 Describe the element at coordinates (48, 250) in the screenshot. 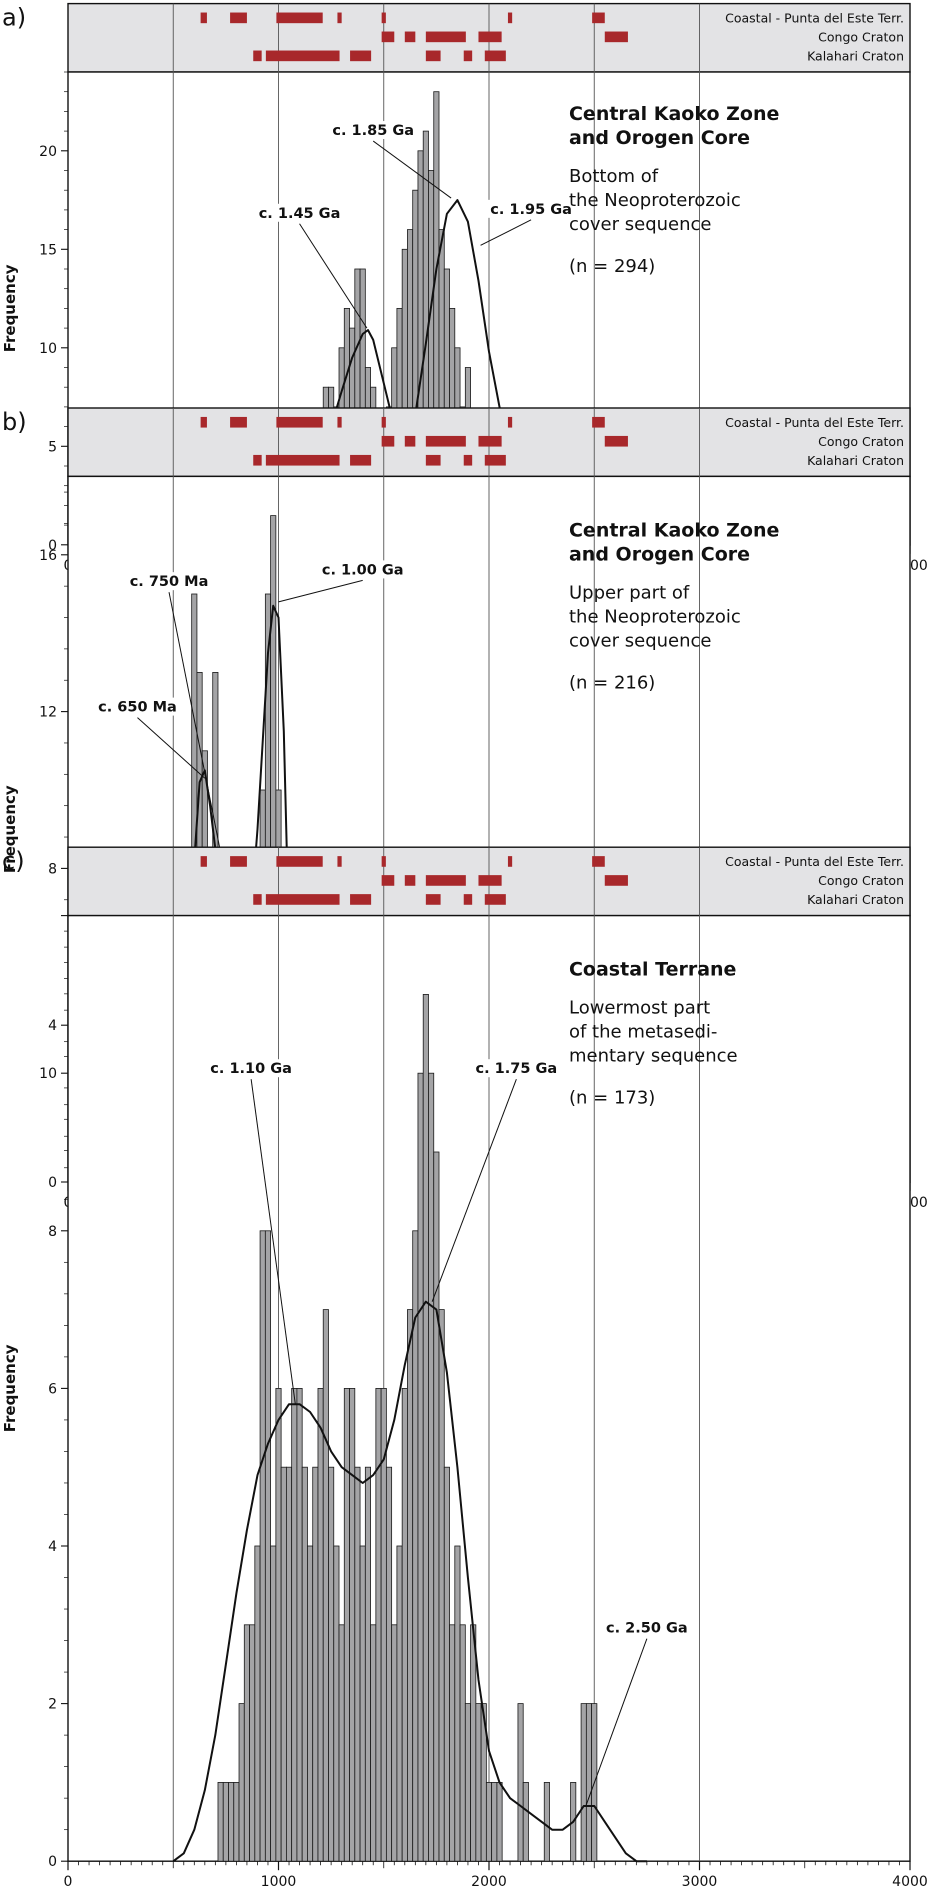

I see `y-tick-label: 15` at that location.